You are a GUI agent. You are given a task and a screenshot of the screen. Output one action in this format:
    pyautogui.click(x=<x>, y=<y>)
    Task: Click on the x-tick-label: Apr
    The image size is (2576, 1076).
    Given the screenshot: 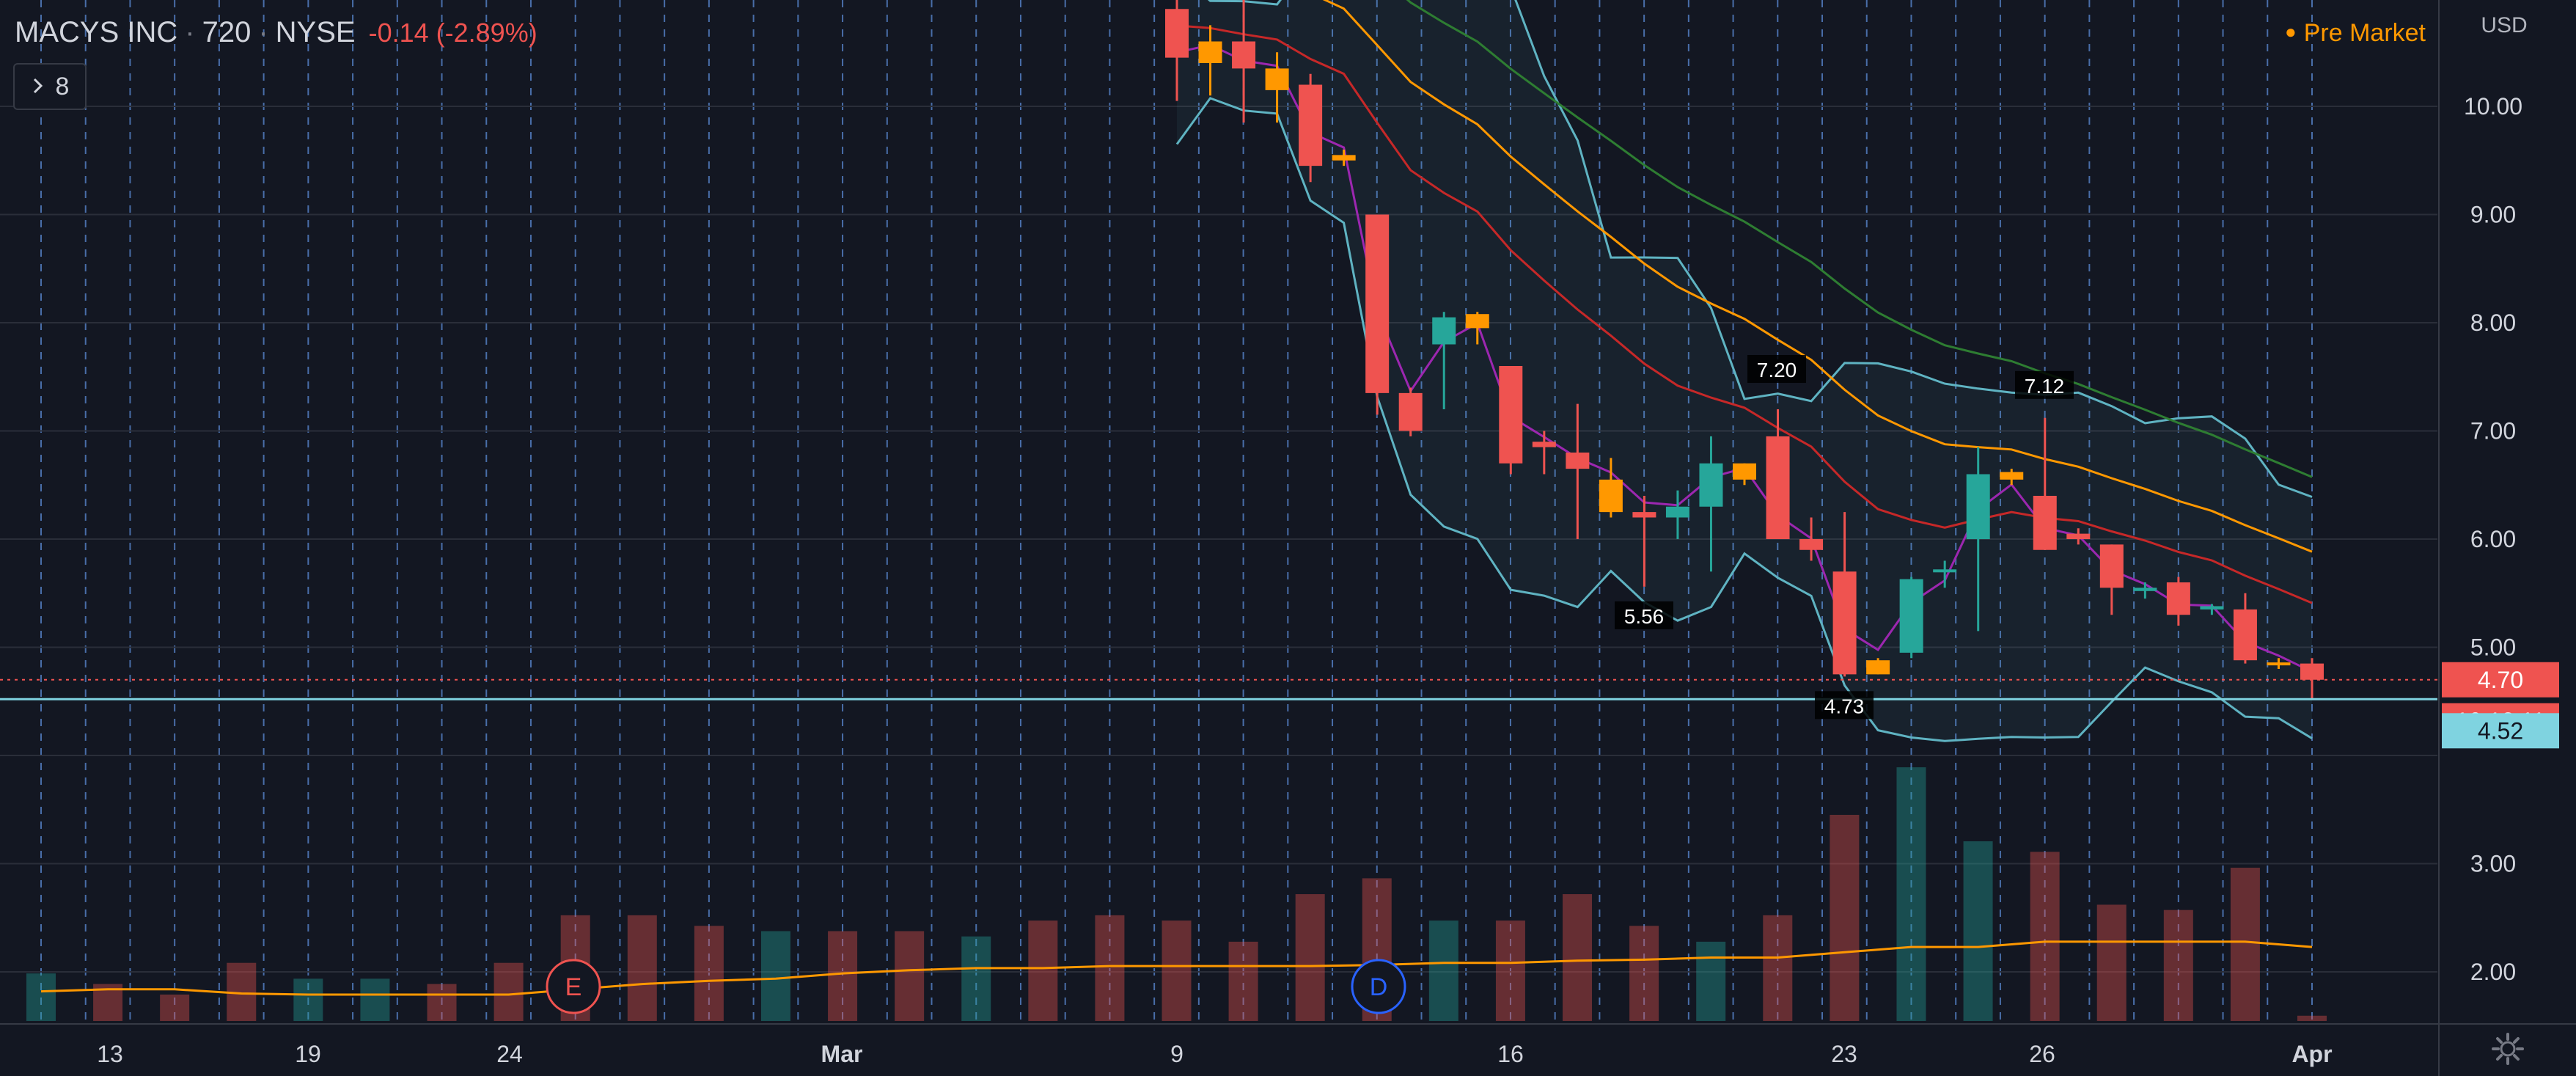 What is the action you would take?
    pyautogui.click(x=2312, y=1054)
    